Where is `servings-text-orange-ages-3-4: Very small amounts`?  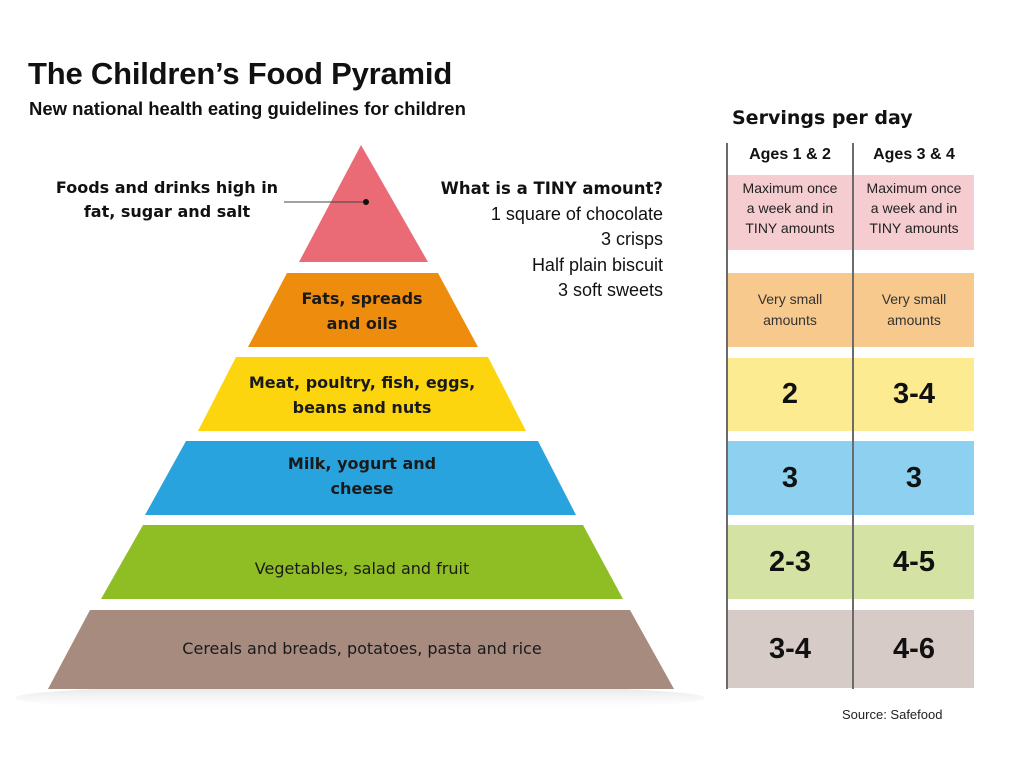
servings-text-orange-ages-3-4: Very small amounts is located at coordinates (914, 310).